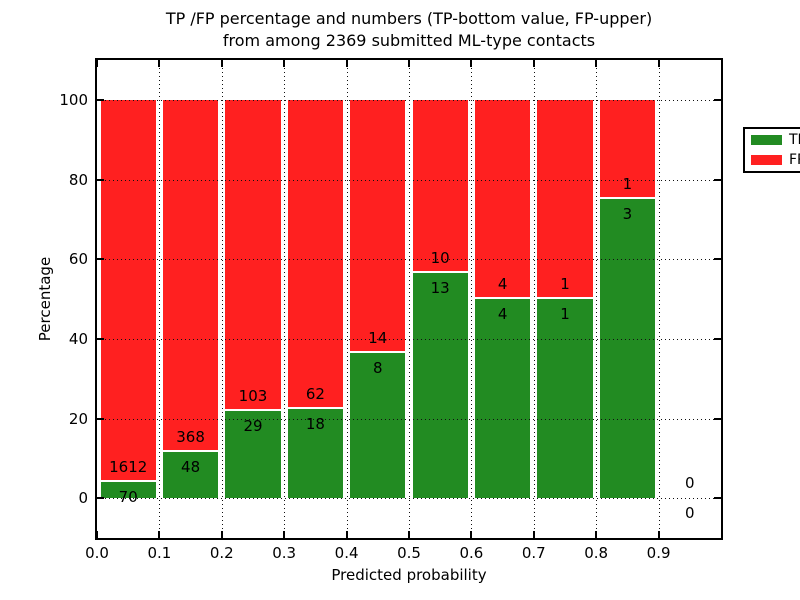 The height and width of the screenshot is (600, 800). I want to click on fp-count-label: 103, so click(253, 395).